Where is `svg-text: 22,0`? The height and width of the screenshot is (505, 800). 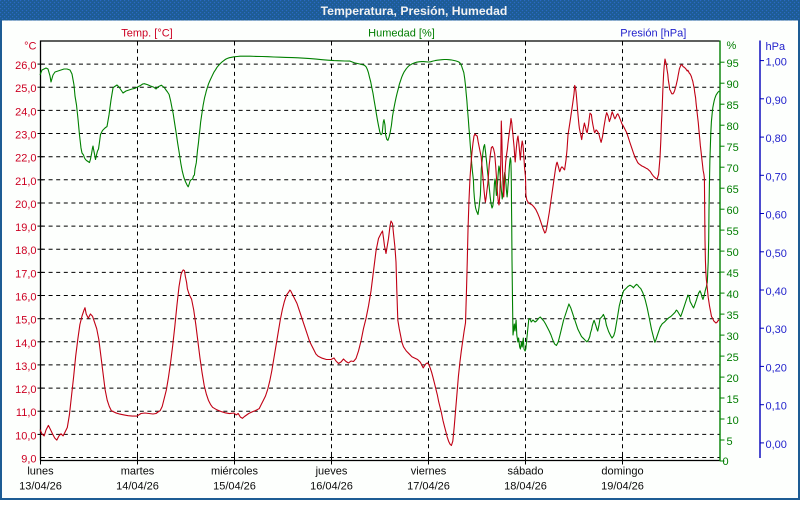 svg-text: 22,0 is located at coordinates (25, 159).